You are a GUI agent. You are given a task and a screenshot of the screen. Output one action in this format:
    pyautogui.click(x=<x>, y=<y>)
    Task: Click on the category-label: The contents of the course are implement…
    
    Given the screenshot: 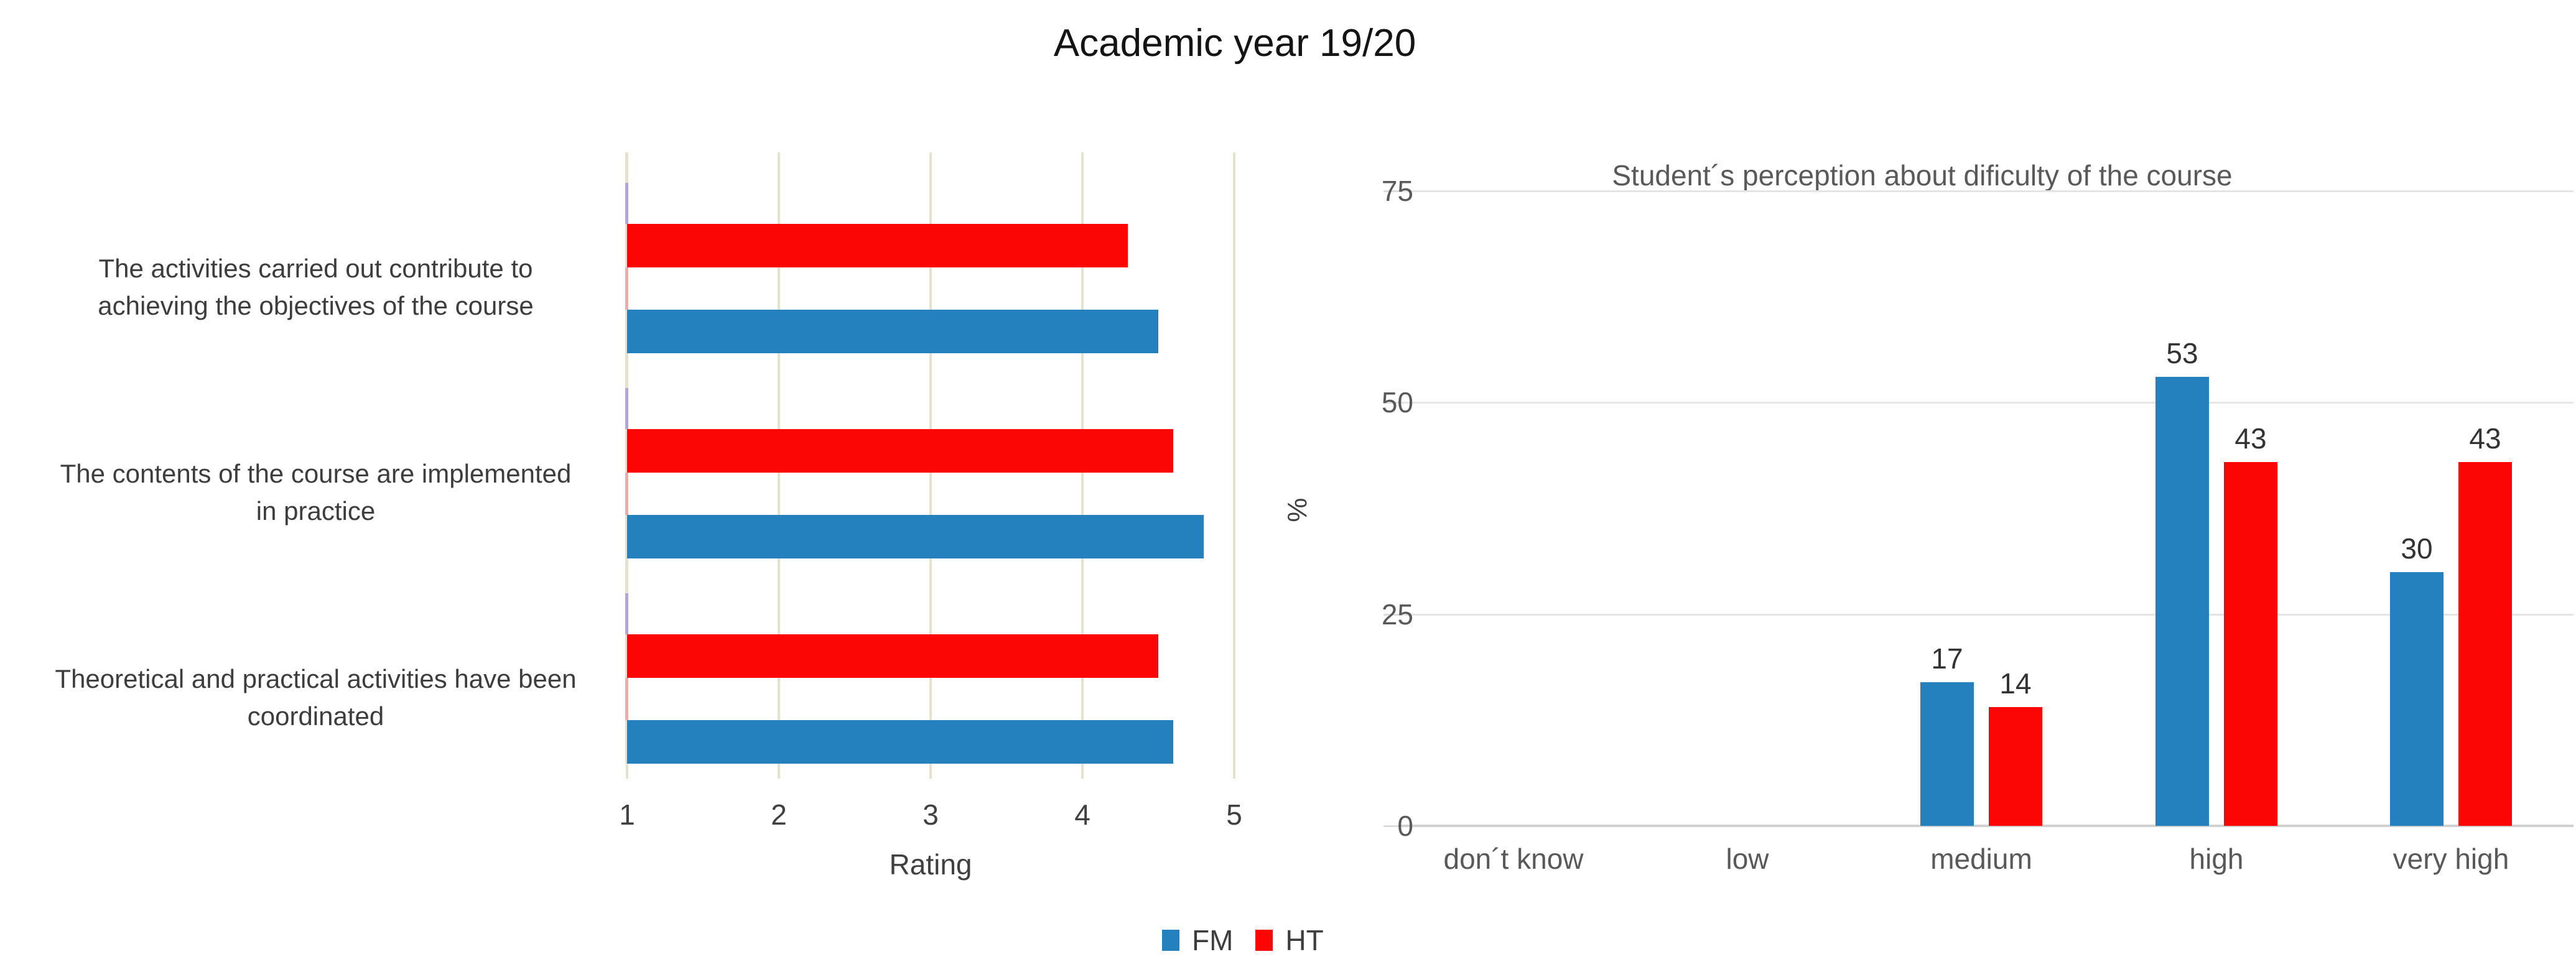 What is the action you would take?
    pyautogui.click(x=315, y=494)
    